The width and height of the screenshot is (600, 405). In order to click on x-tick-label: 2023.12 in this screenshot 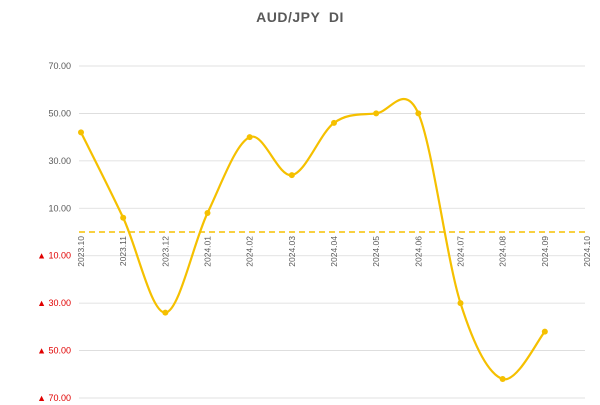, I will do `click(165, 251)`.